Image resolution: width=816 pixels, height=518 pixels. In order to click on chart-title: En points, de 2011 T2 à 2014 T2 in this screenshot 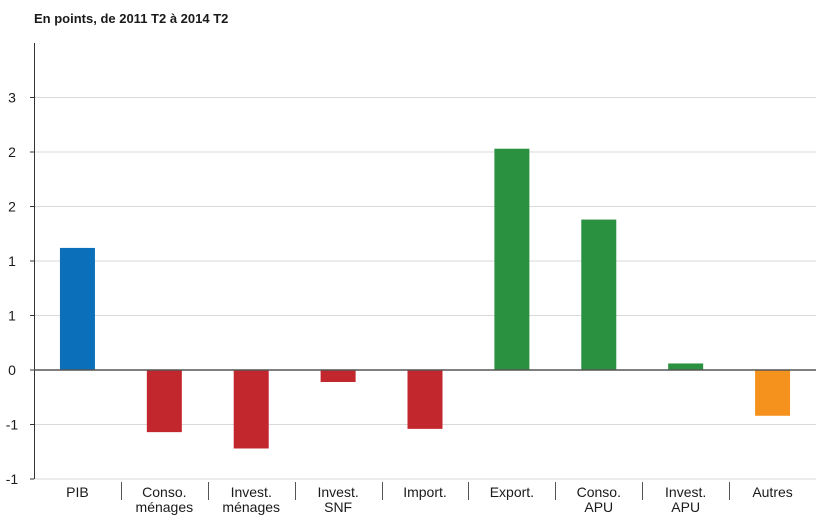, I will do `click(131, 18)`.